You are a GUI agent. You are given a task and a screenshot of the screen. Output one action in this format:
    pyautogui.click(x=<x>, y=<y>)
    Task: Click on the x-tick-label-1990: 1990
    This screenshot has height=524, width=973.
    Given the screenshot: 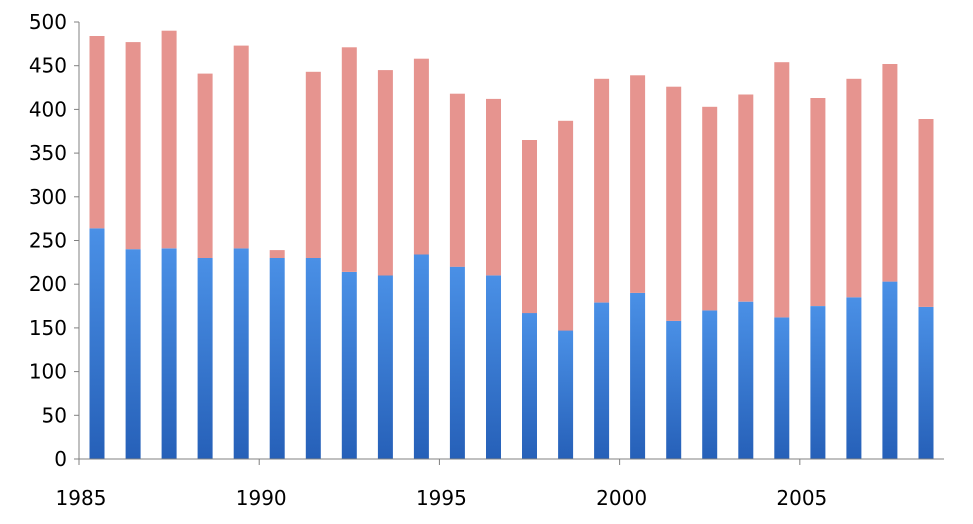 What is the action you would take?
    pyautogui.click(x=261, y=498)
    